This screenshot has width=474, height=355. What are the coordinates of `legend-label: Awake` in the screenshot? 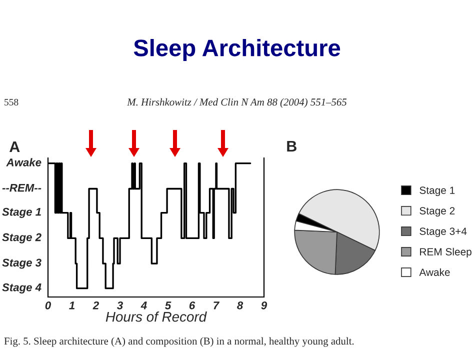 It's located at (434, 272).